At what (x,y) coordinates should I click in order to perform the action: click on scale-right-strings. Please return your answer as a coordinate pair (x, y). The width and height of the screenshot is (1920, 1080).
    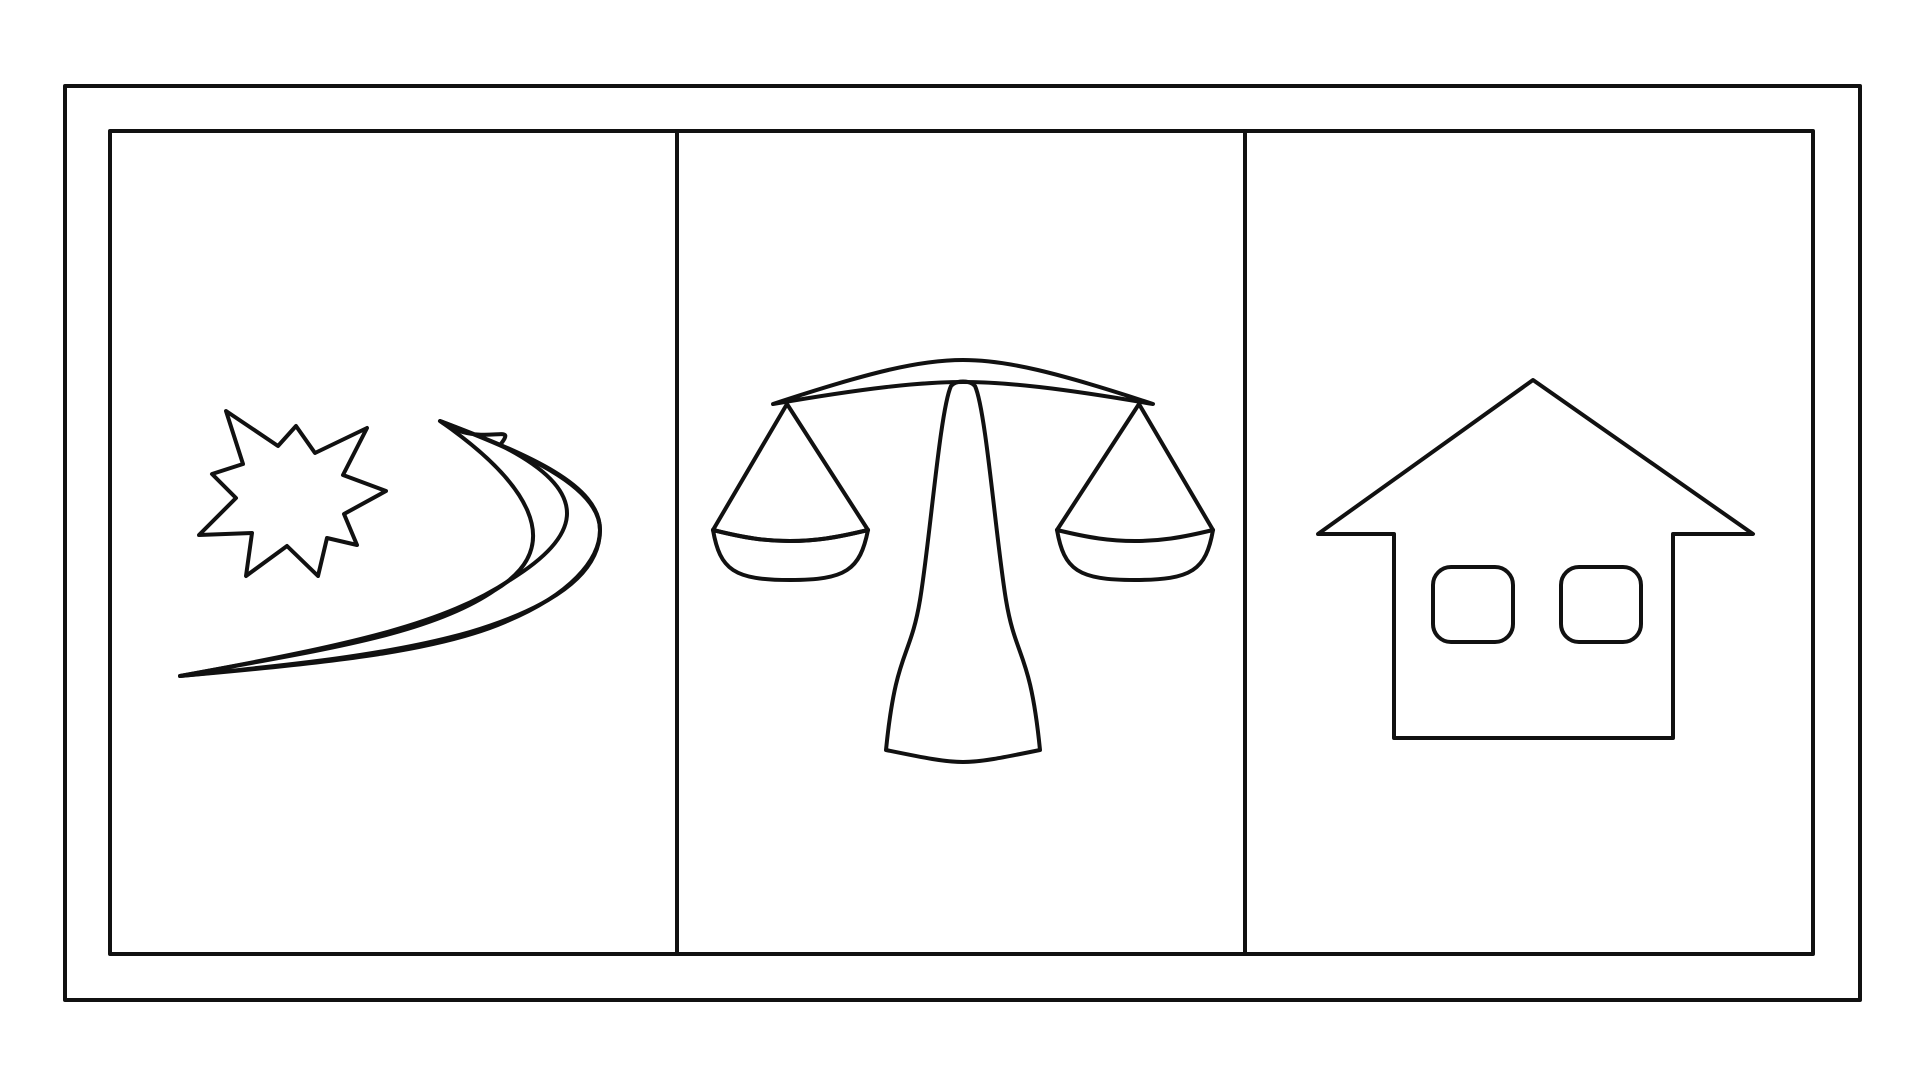
    Looking at the image, I should click on (1135, 467).